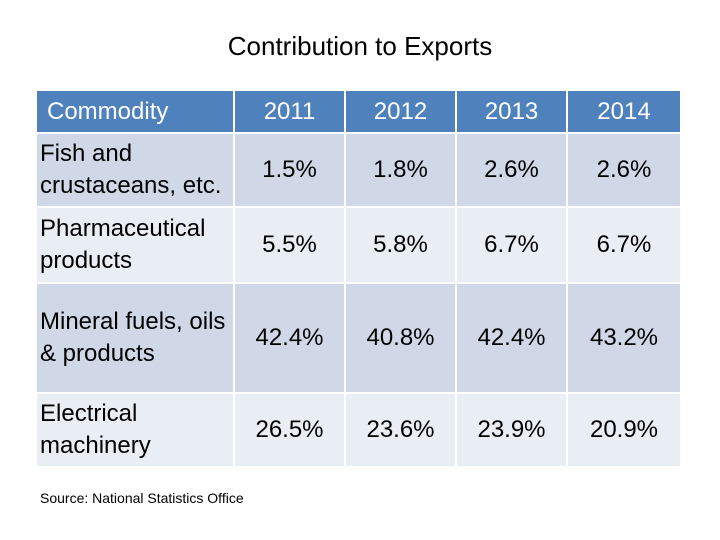 The width and height of the screenshot is (720, 540). I want to click on commodity-cell: Electrical machinery, so click(136, 431).